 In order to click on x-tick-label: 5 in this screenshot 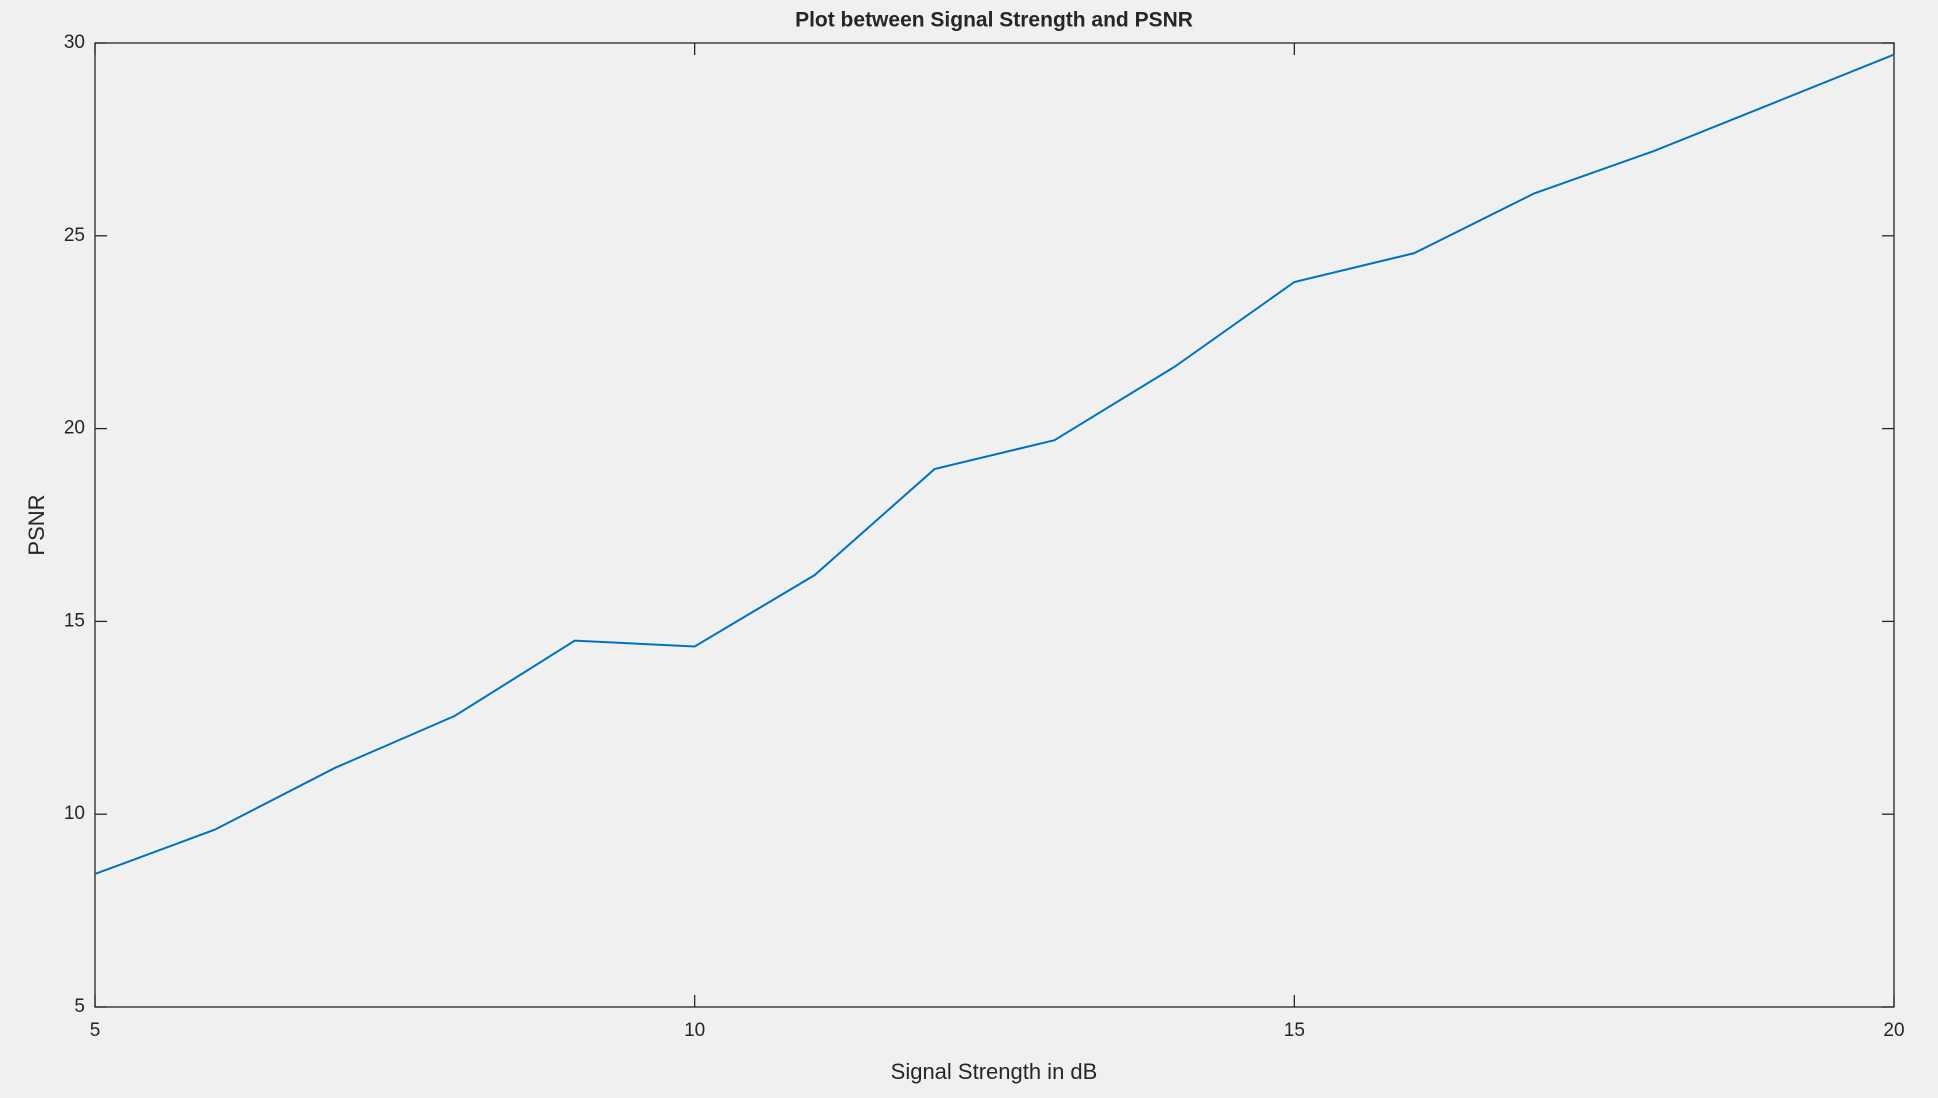, I will do `click(95, 1030)`.